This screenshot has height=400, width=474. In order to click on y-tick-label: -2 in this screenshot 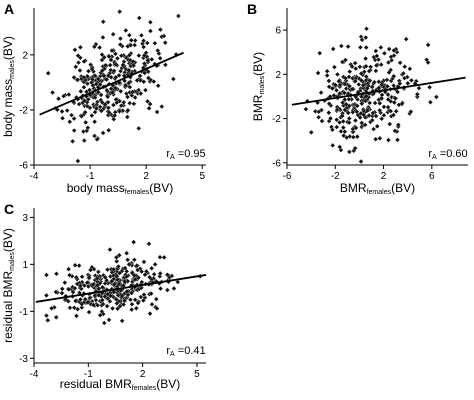, I will do `click(23, 110)`.